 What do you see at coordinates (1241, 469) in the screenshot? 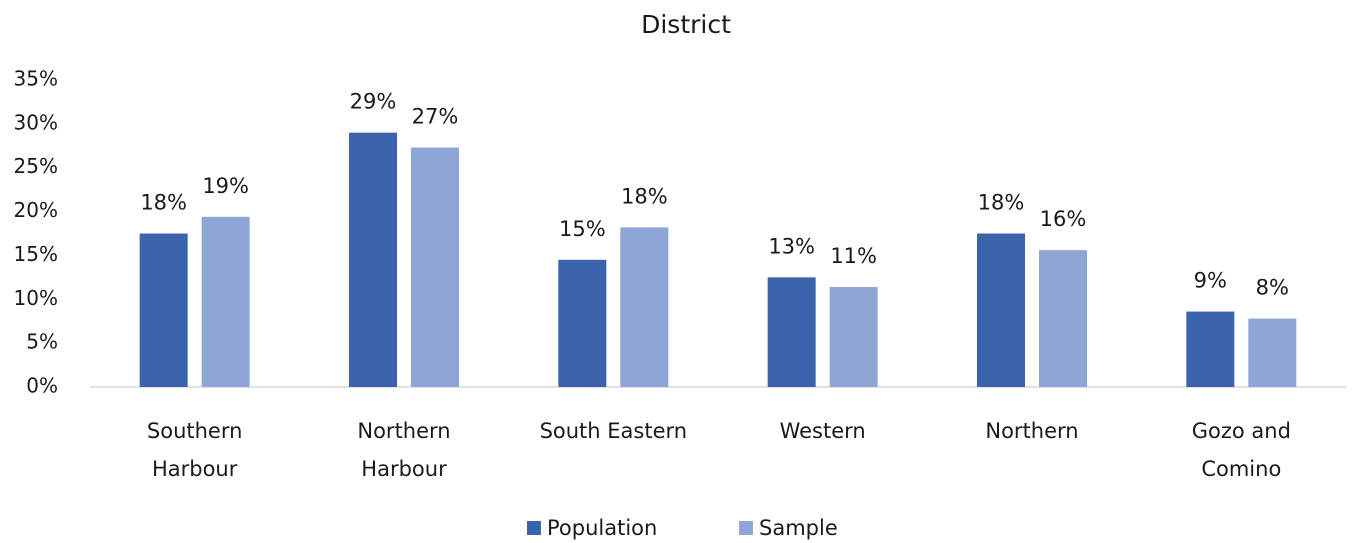
I see `x-tick-label: Comino` at bounding box center [1241, 469].